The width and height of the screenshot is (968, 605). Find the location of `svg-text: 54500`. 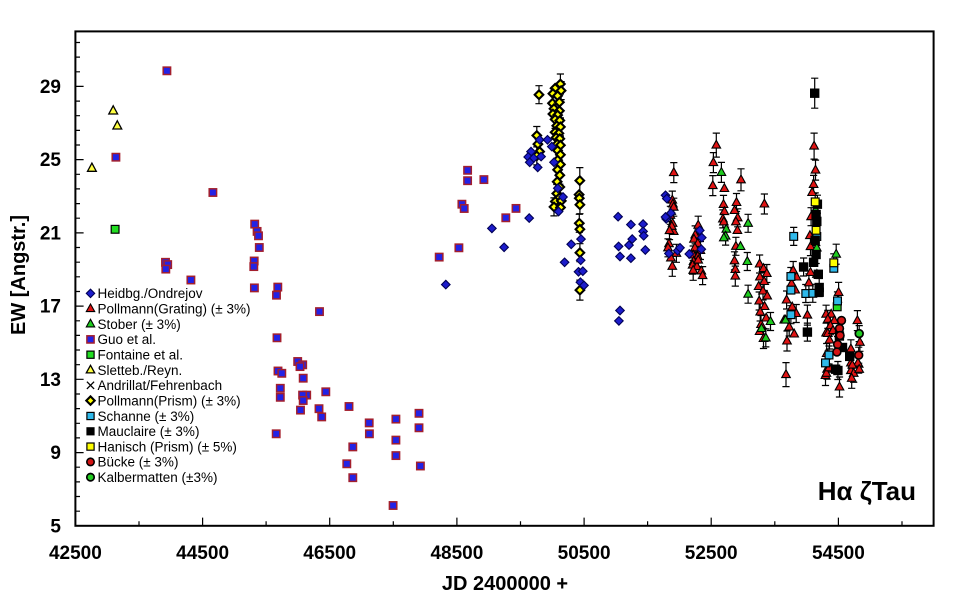

svg-text: 54500 is located at coordinates (838, 553).